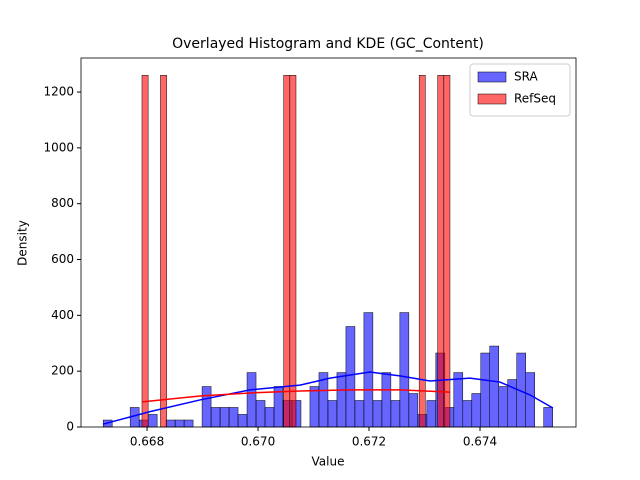  Describe the element at coordinates (480, 442) in the screenshot. I see `x-tick-label: 0.674` at that location.